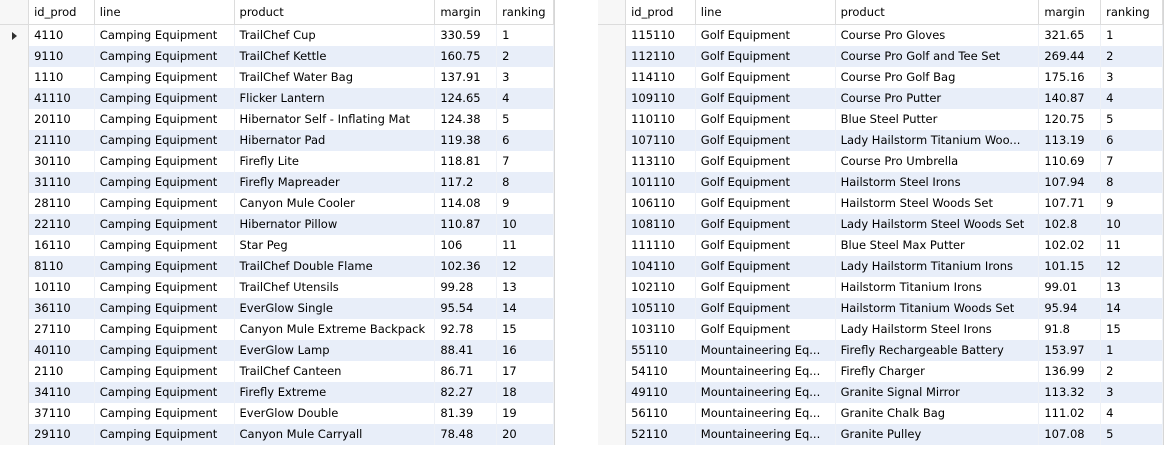 The image size is (1164, 451). What do you see at coordinates (466, 413) in the screenshot?
I see `cell-margin: 81.39` at bounding box center [466, 413].